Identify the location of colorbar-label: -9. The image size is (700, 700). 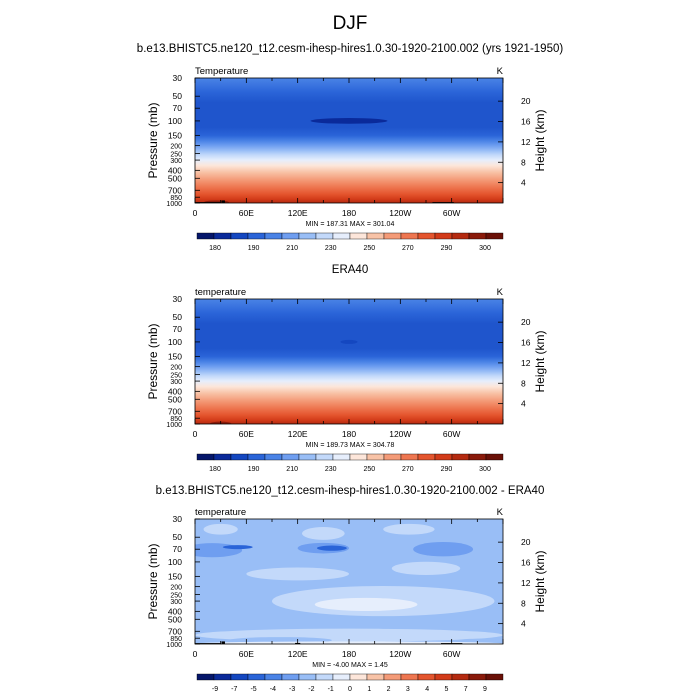
(215, 689).